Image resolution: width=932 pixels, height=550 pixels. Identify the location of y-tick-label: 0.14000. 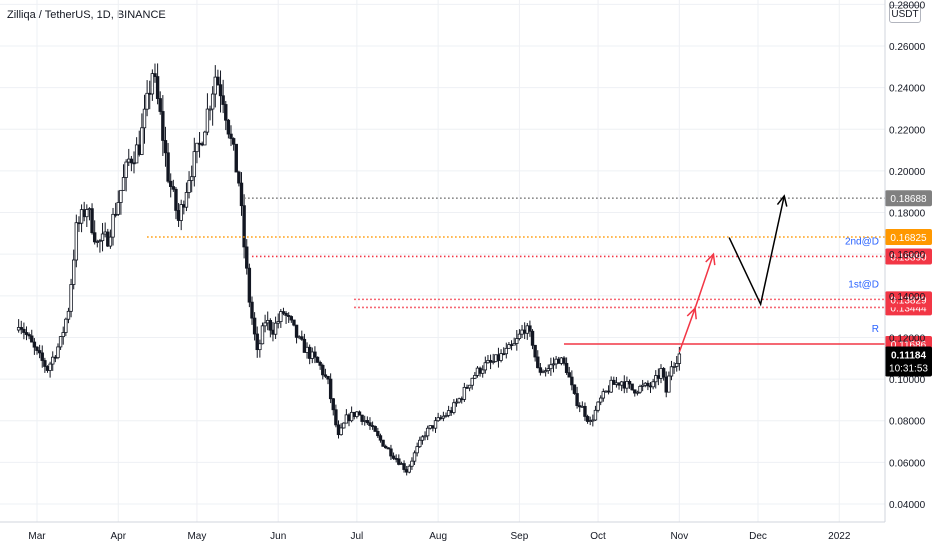
(907, 297).